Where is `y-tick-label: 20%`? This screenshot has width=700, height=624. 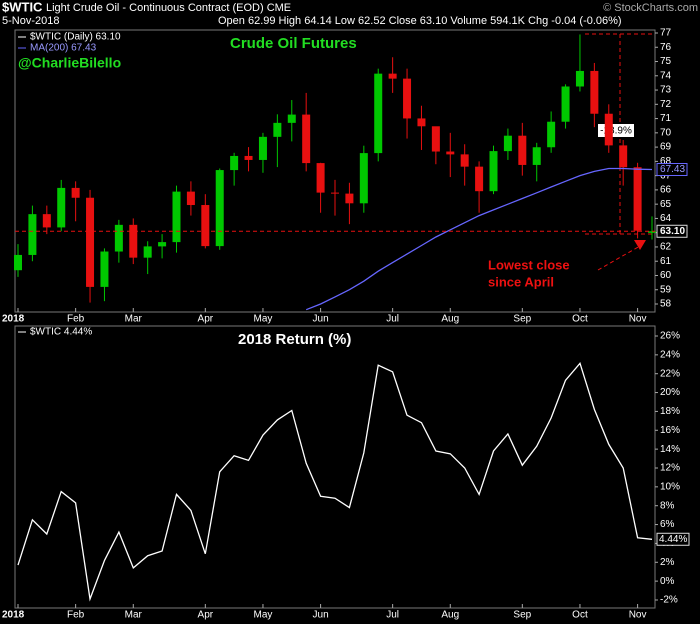
y-tick-label: 20% is located at coordinates (670, 392).